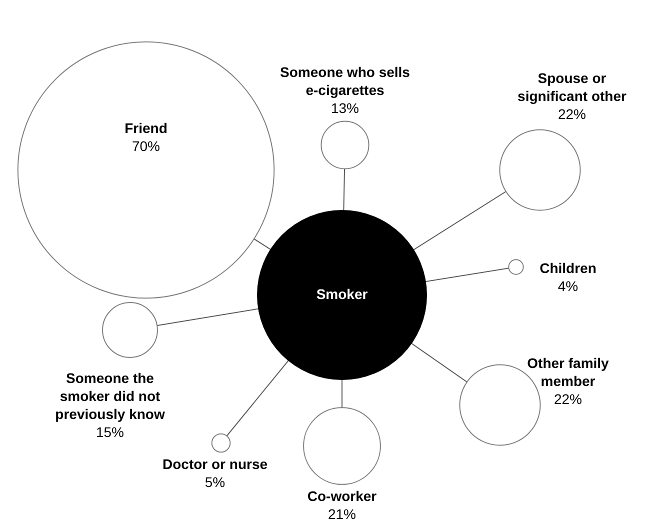 The image size is (665, 532). Describe the element at coordinates (110, 432) in the screenshot. I see `data-label: 15%` at that location.